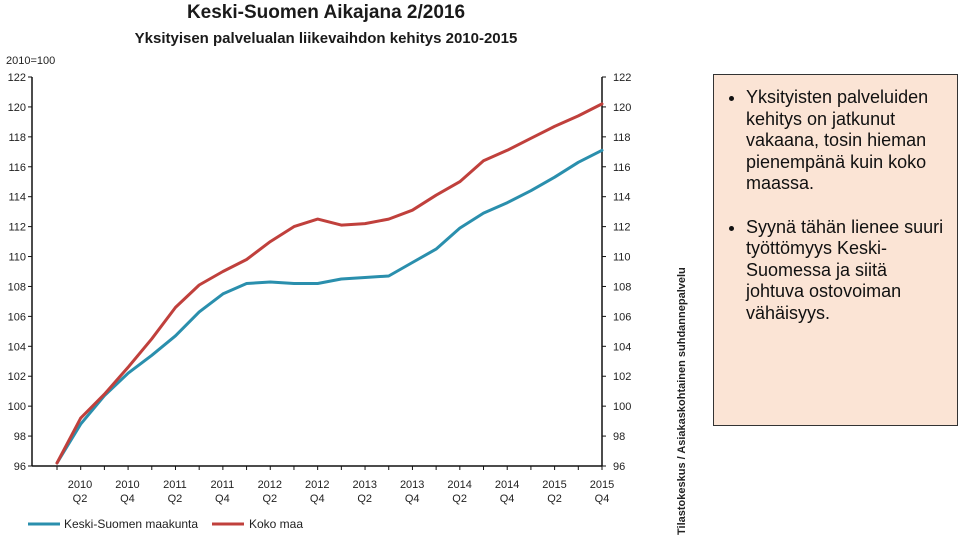 The height and width of the screenshot is (538, 960). Describe the element at coordinates (622, 377) in the screenshot. I see `y-tick-label-right: 102` at that location.